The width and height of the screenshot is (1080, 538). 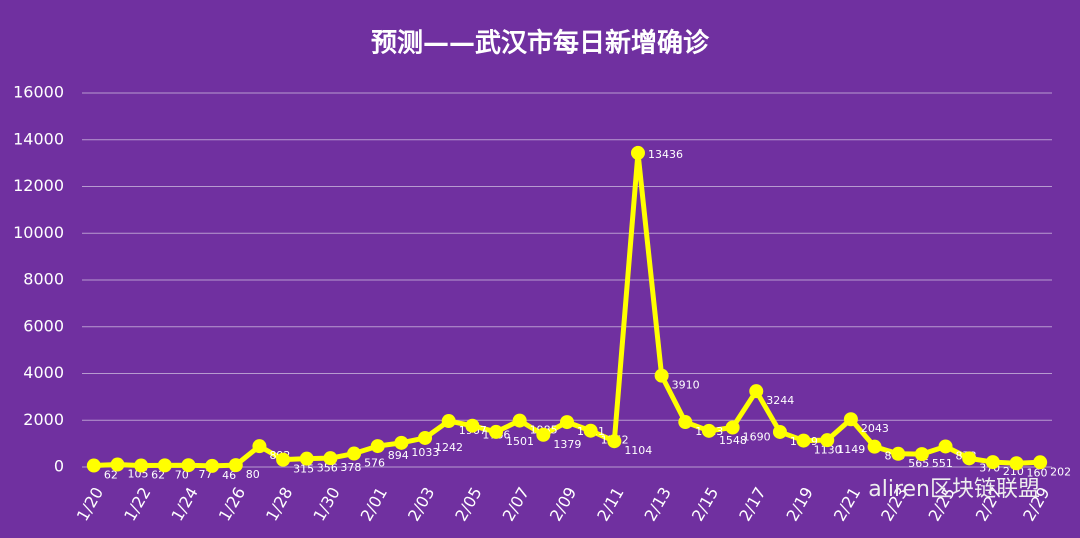 I want to click on watermark: aliren区块链联盟, so click(x=954, y=489).